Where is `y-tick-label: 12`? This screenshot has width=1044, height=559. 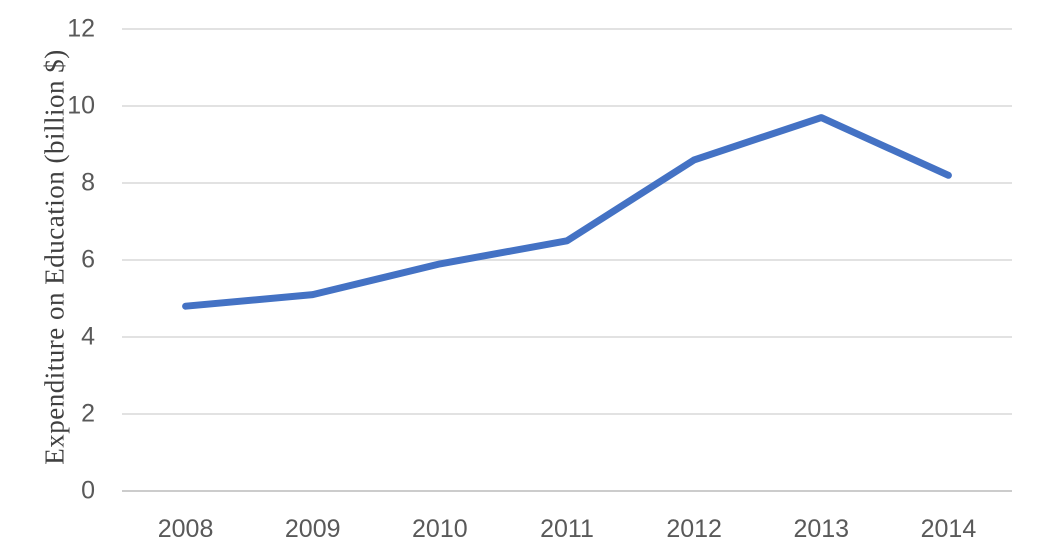 y-tick-label: 12 is located at coordinates (81, 28).